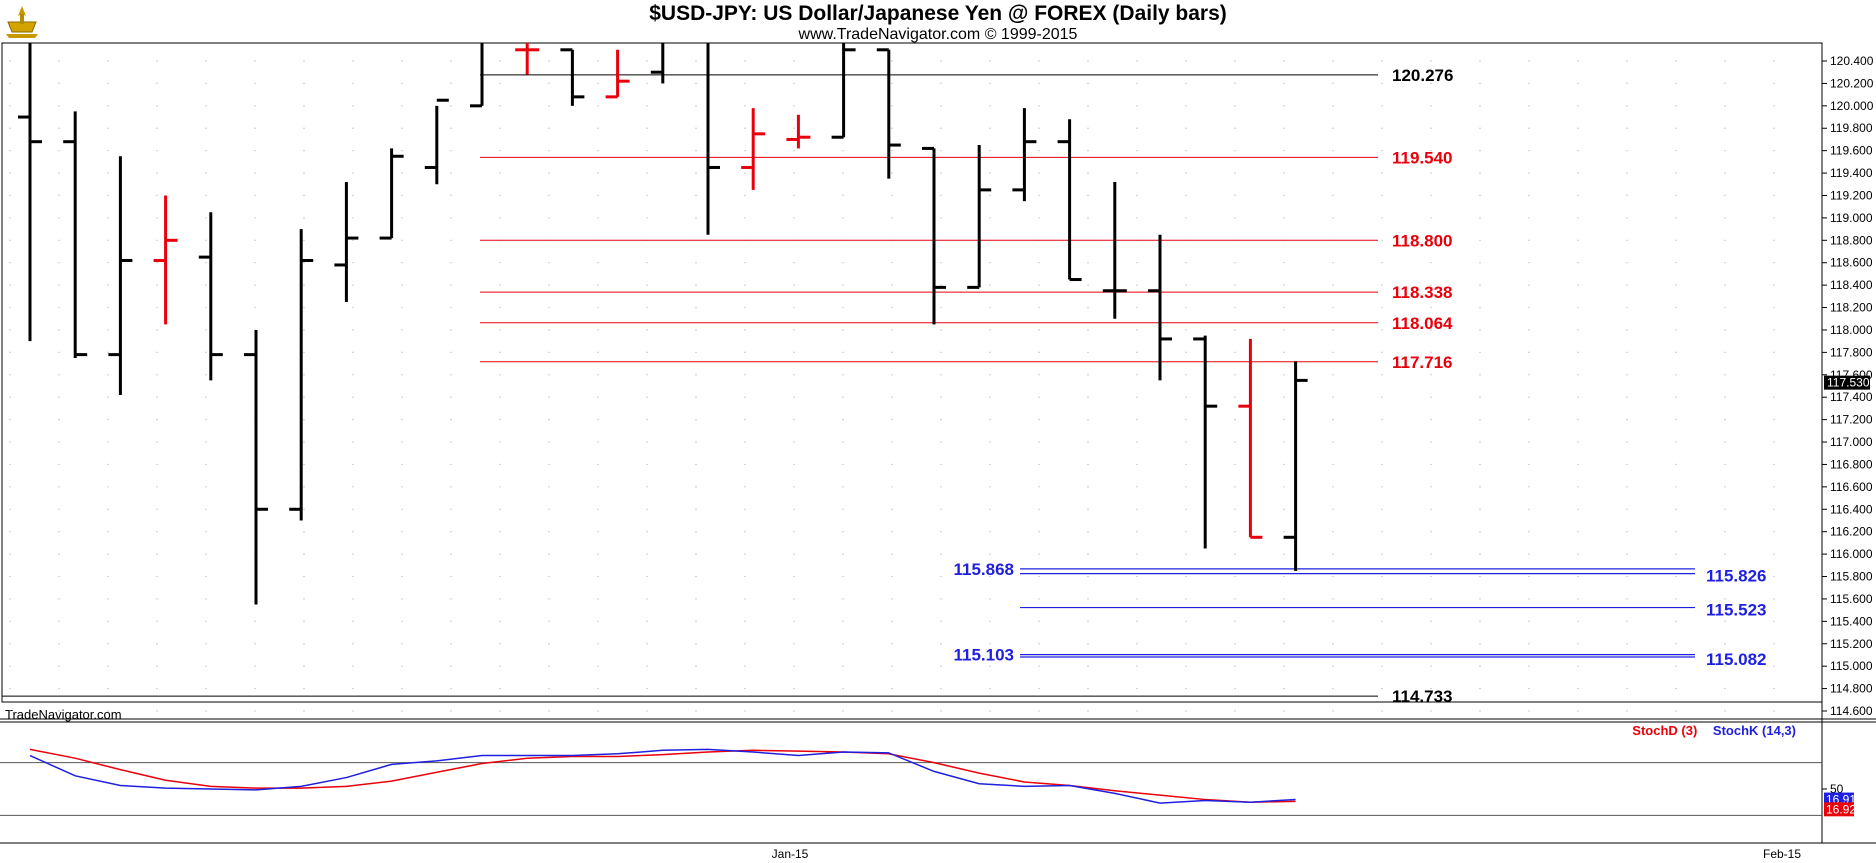 The height and width of the screenshot is (863, 1876). Describe the element at coordinates (1851, 128) in the screenshot. I see `y-tick-label: 119.800` at that location.